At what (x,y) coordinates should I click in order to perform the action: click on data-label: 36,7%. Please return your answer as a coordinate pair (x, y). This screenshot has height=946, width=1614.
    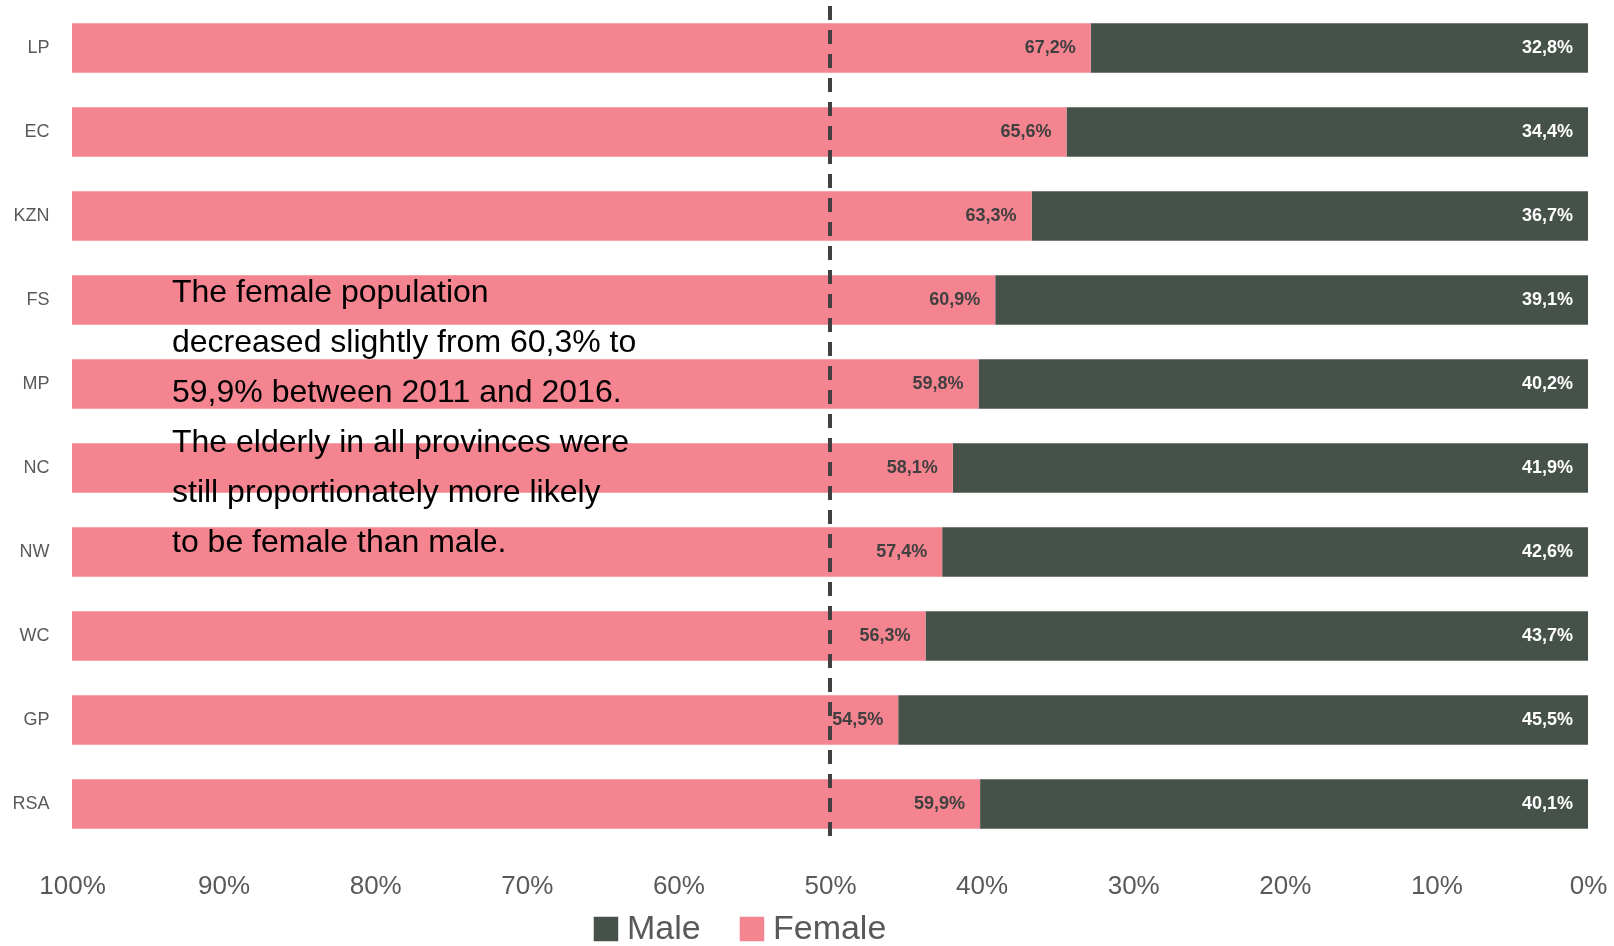
    Looking at the image, I should click on (1547, 215).